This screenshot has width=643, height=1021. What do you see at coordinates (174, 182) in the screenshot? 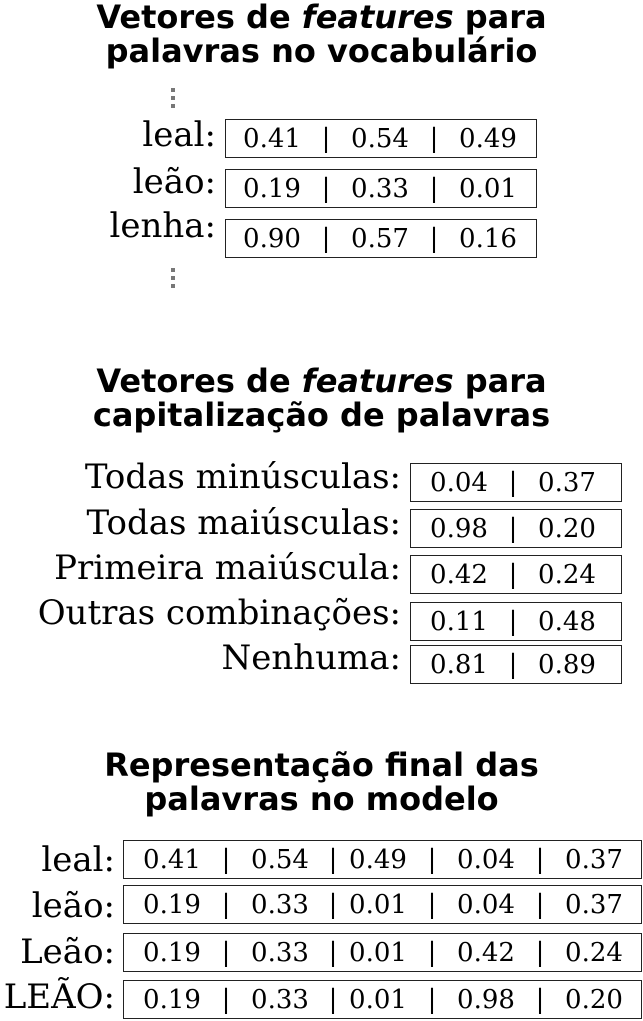
I see `word-label: leão:` at bounding box center [174, 182].